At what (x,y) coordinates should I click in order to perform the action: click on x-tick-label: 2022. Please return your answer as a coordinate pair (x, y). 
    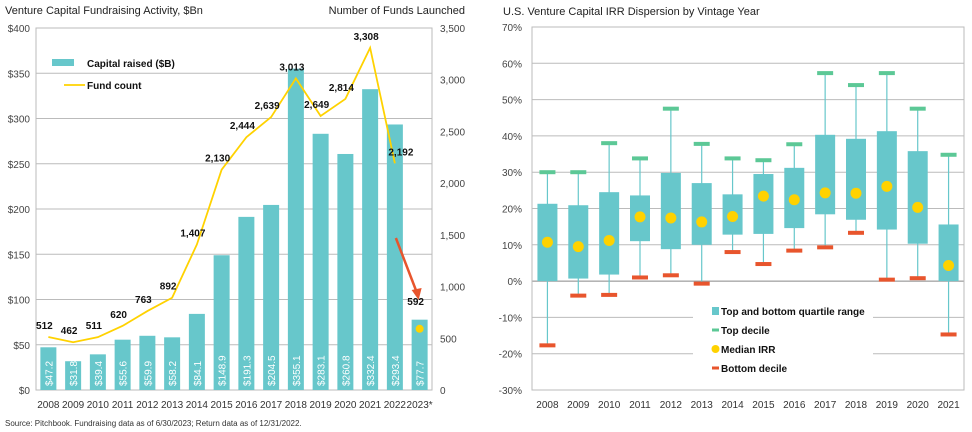
    Looking at the image, I should click on (395, 405).